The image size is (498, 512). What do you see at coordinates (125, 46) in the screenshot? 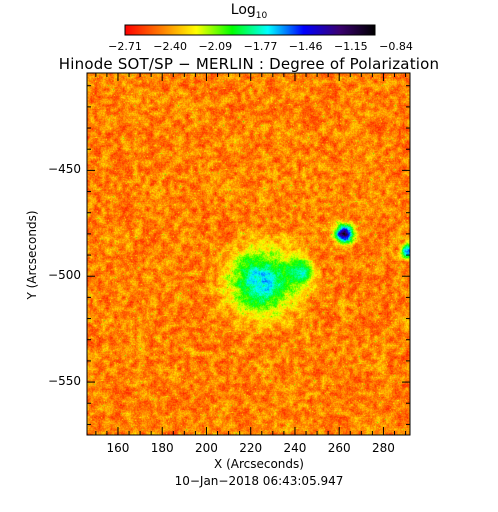
I see `colorbar-tick-label: −2.71` at bounding box center [125, 46].